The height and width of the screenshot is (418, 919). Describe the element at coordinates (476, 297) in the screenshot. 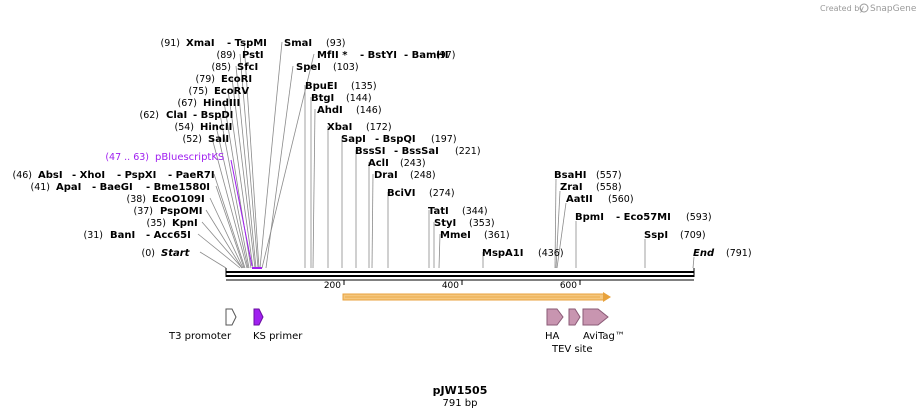

I see `orf-arrow` at that location.